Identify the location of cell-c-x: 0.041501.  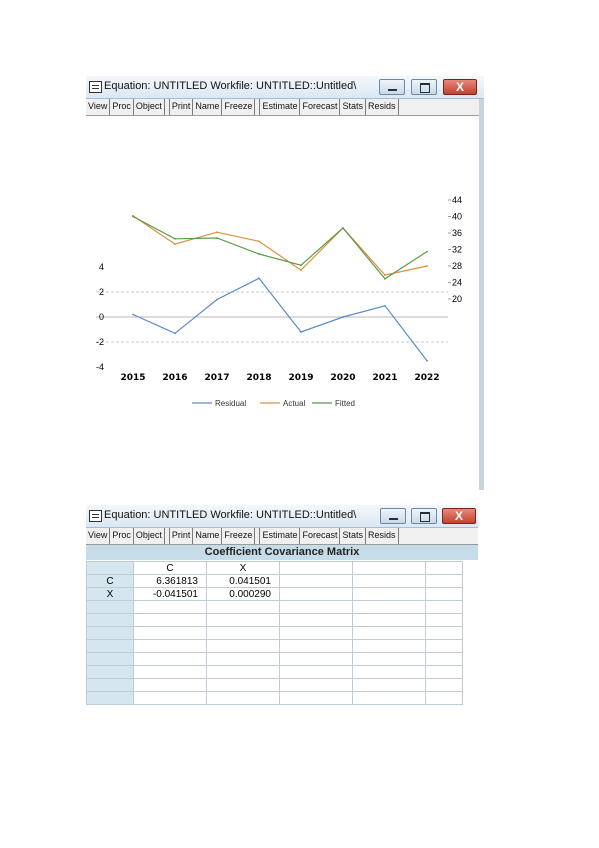
(243, 581).